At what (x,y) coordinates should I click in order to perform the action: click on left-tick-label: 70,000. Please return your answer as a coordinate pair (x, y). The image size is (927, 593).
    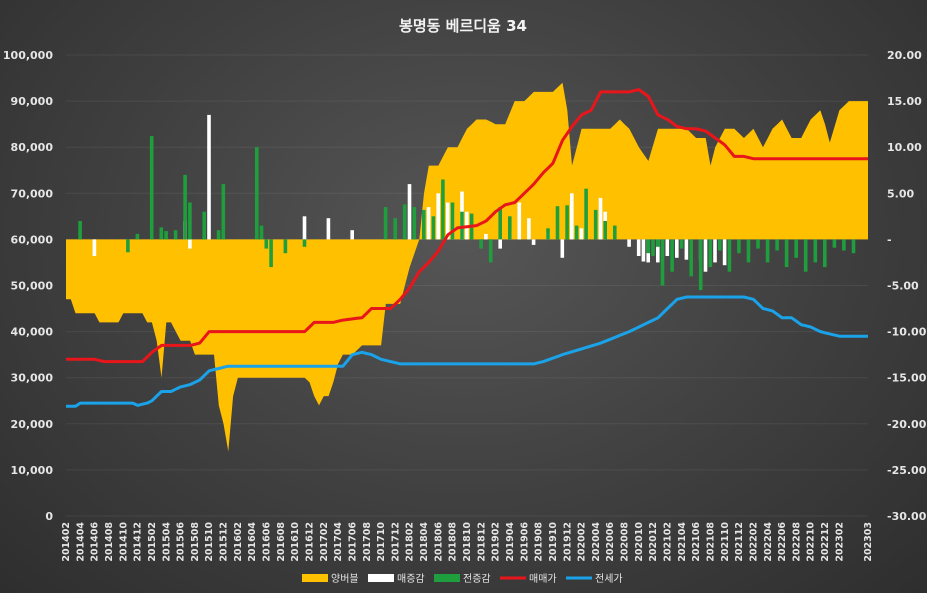
    Looking at the image, I should click on (32, 193).